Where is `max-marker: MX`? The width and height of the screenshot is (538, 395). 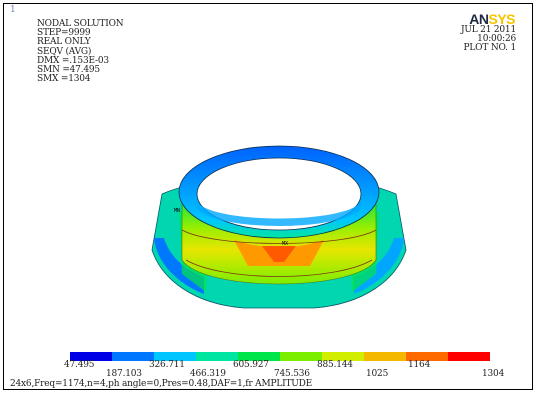 max-marker: MX is located at coordinates (285, 244).